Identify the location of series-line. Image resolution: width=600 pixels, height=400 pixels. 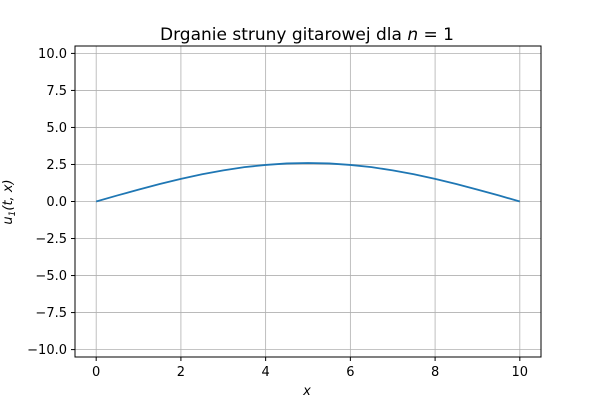
(308, 182).